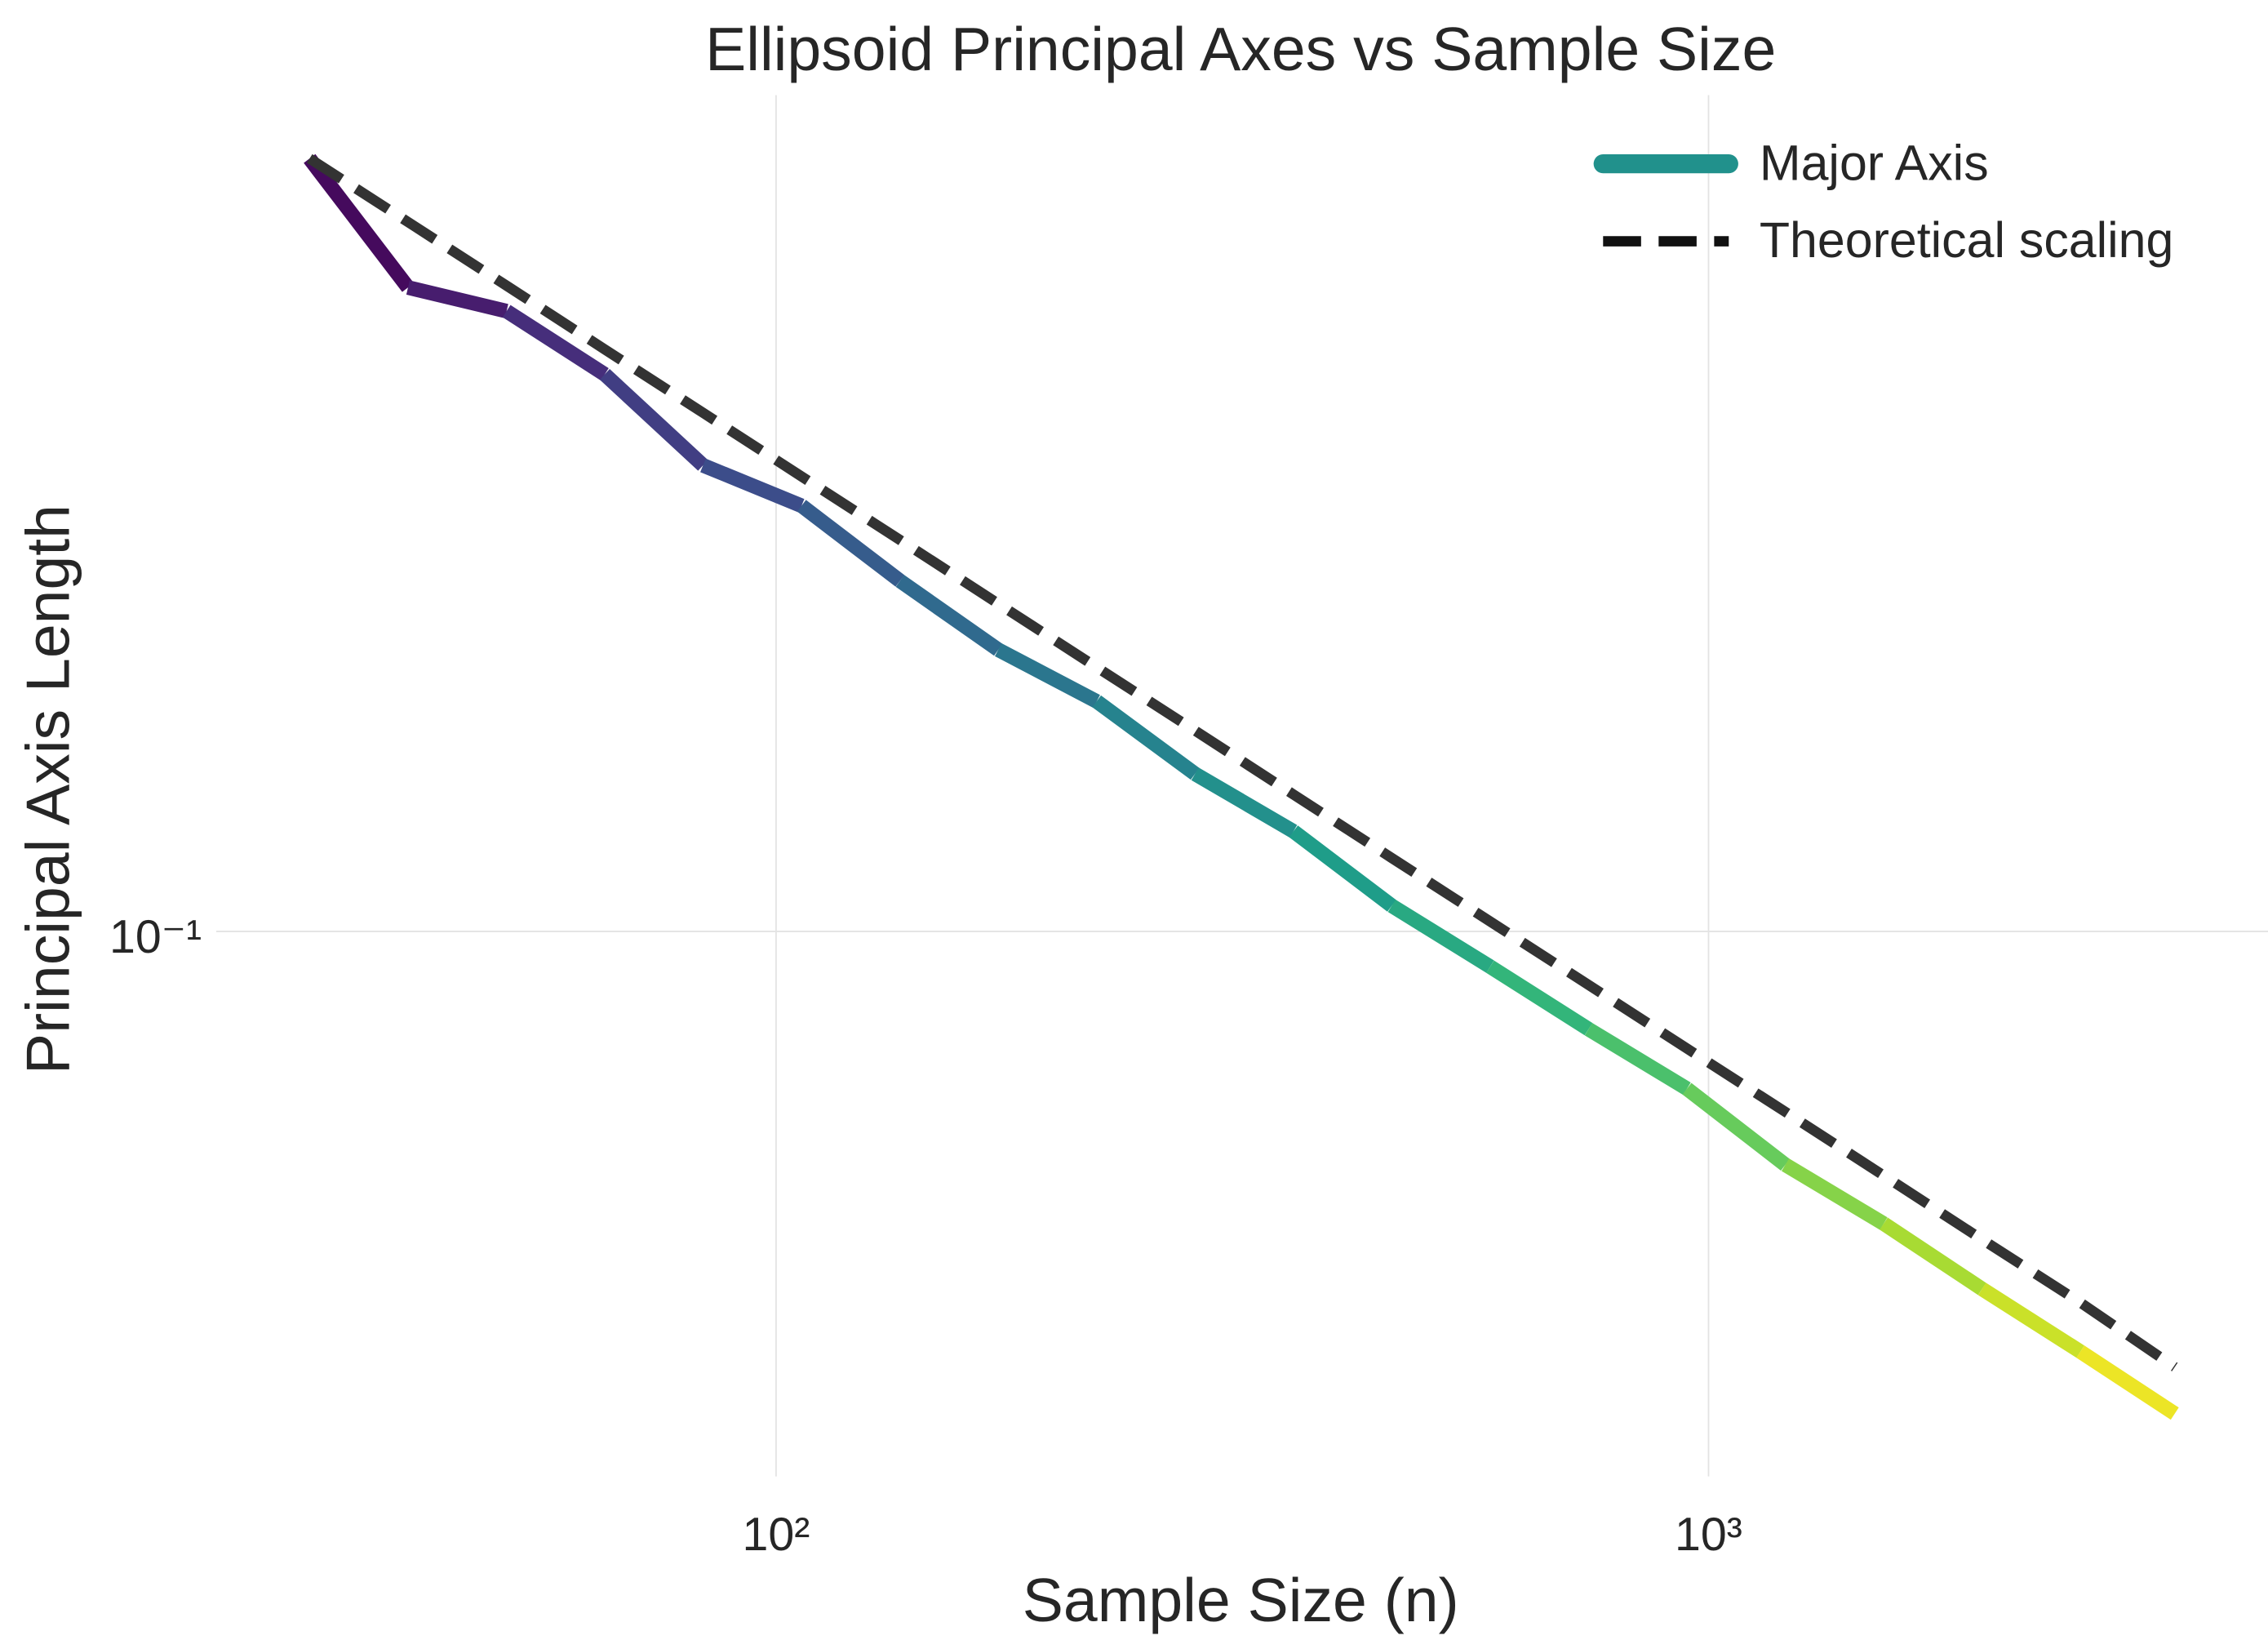 The width and height of the screenshot is (2268, 1649). Describe the element at coordinates (1874, 162) in the screenshot. I see `legend-label: Major Axis` at that location.